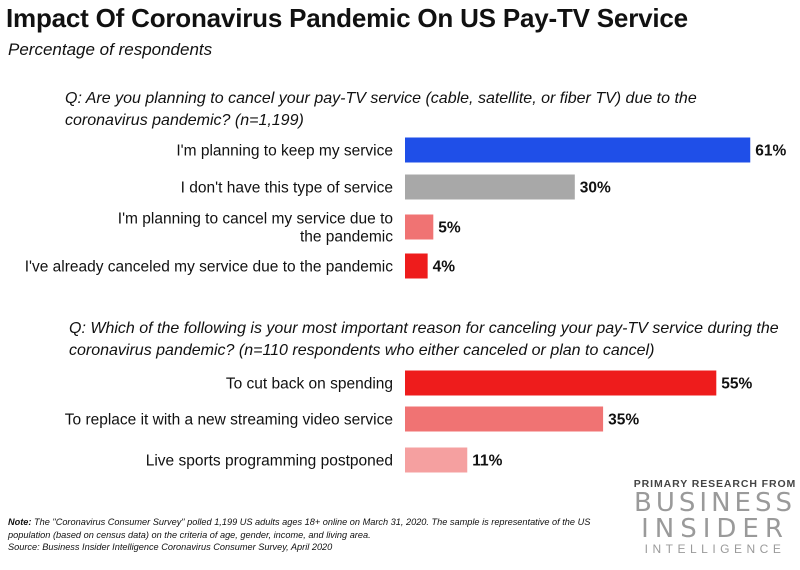 This screenshot has height=570, width=800. I want to click on chart-subtitle: Percentage of respondents, so click(110, 49).